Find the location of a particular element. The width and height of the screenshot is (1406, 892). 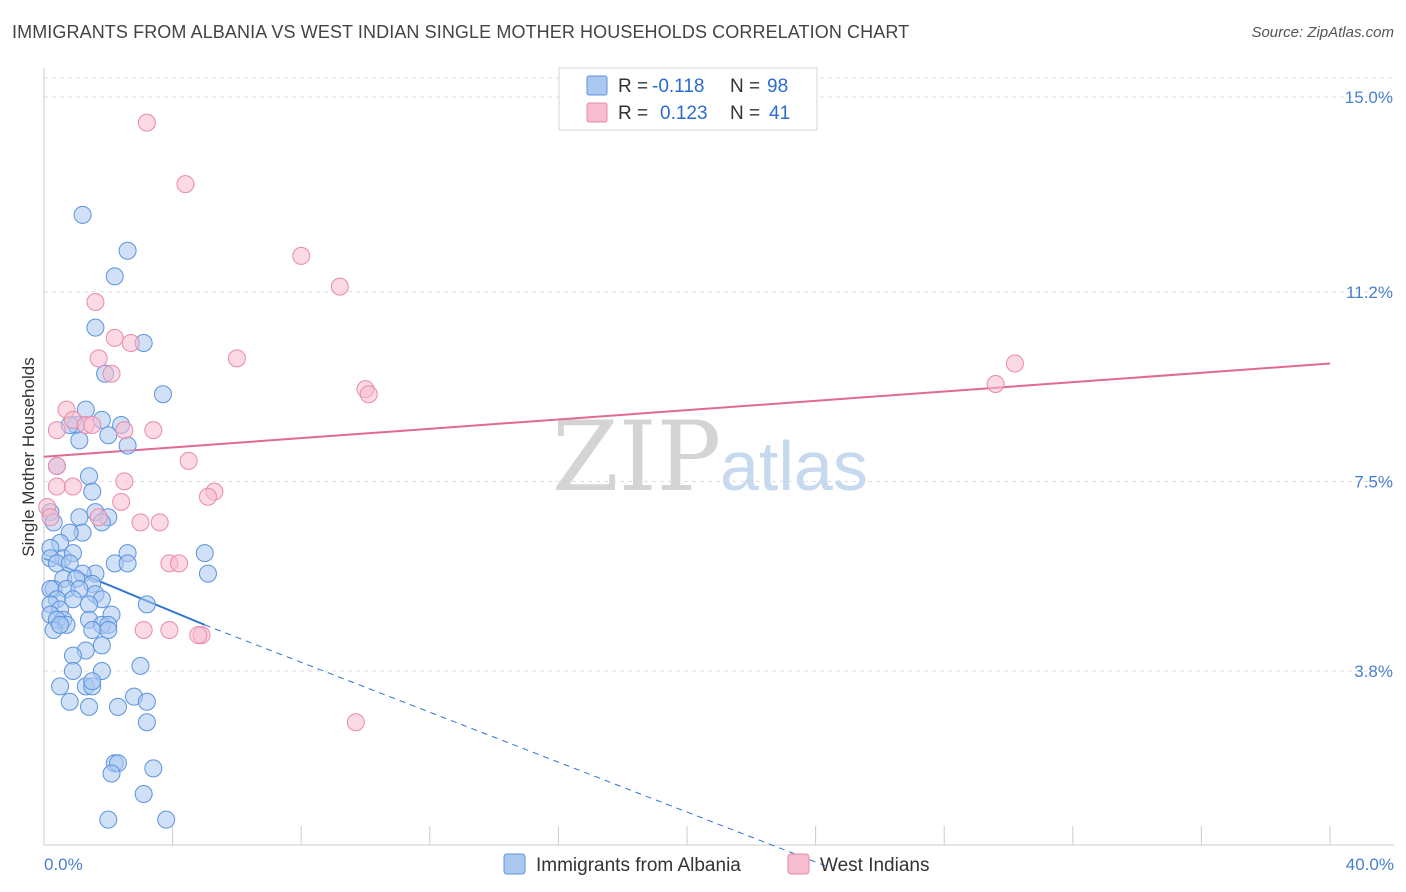

legend-r-label-west-indians: R = is located at coordinates (633, 113).